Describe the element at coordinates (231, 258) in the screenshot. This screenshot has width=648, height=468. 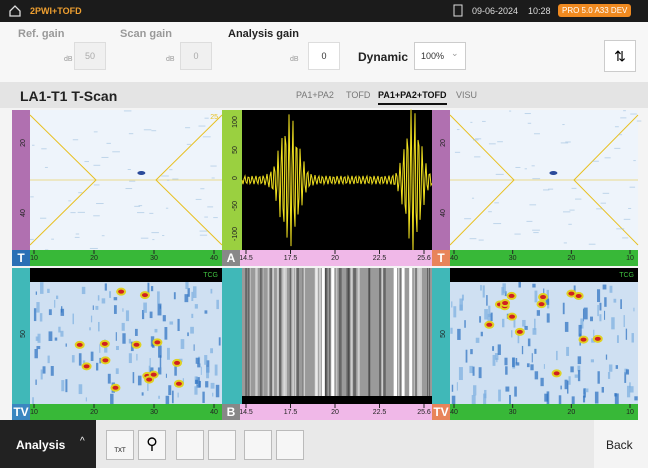
I see `panel-tag` at that location.